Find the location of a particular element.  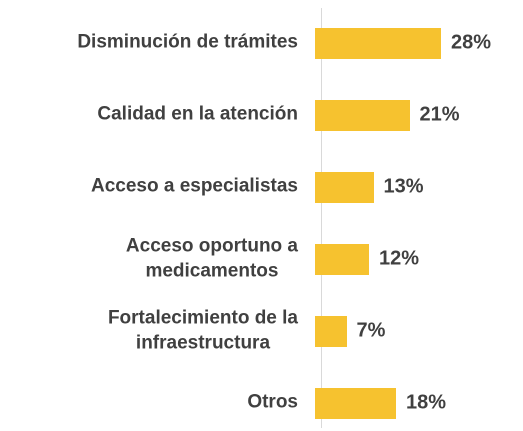

category-label: Acceso oportuno a medicamentos is located at coordinates (212, 258).